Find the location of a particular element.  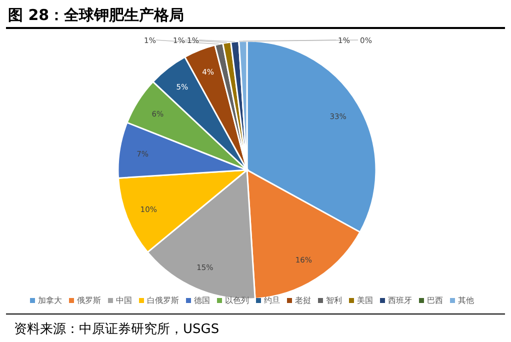

legend-label: 其他 is located at coordinates (466, 300).